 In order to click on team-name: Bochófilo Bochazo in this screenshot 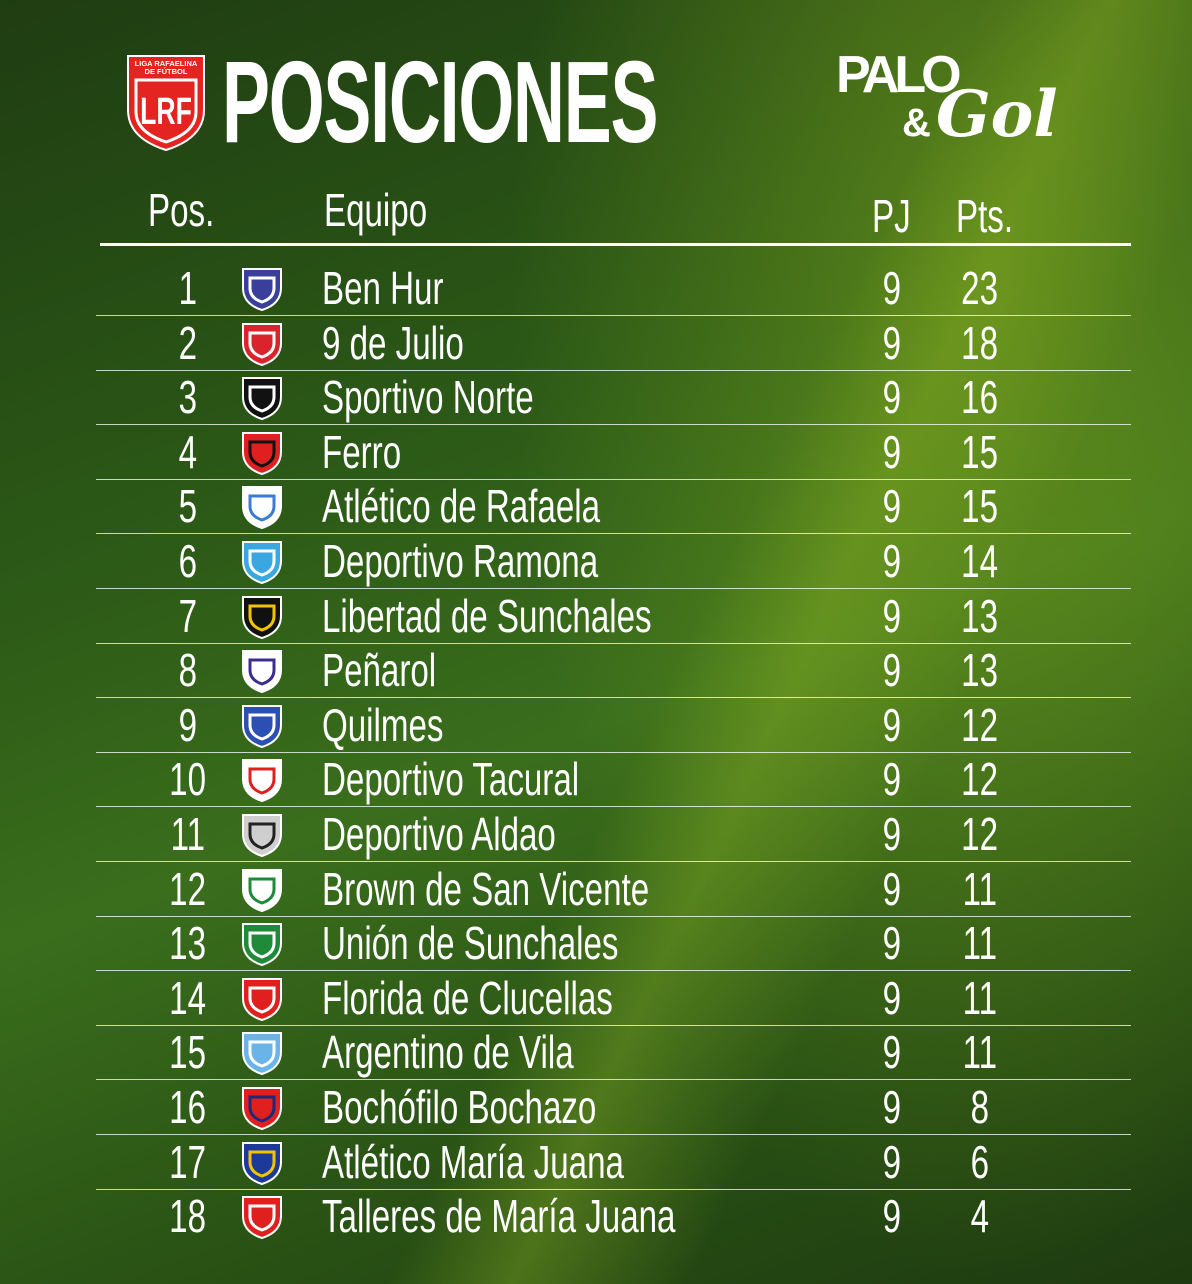, I will do `click(459, 1107)`.